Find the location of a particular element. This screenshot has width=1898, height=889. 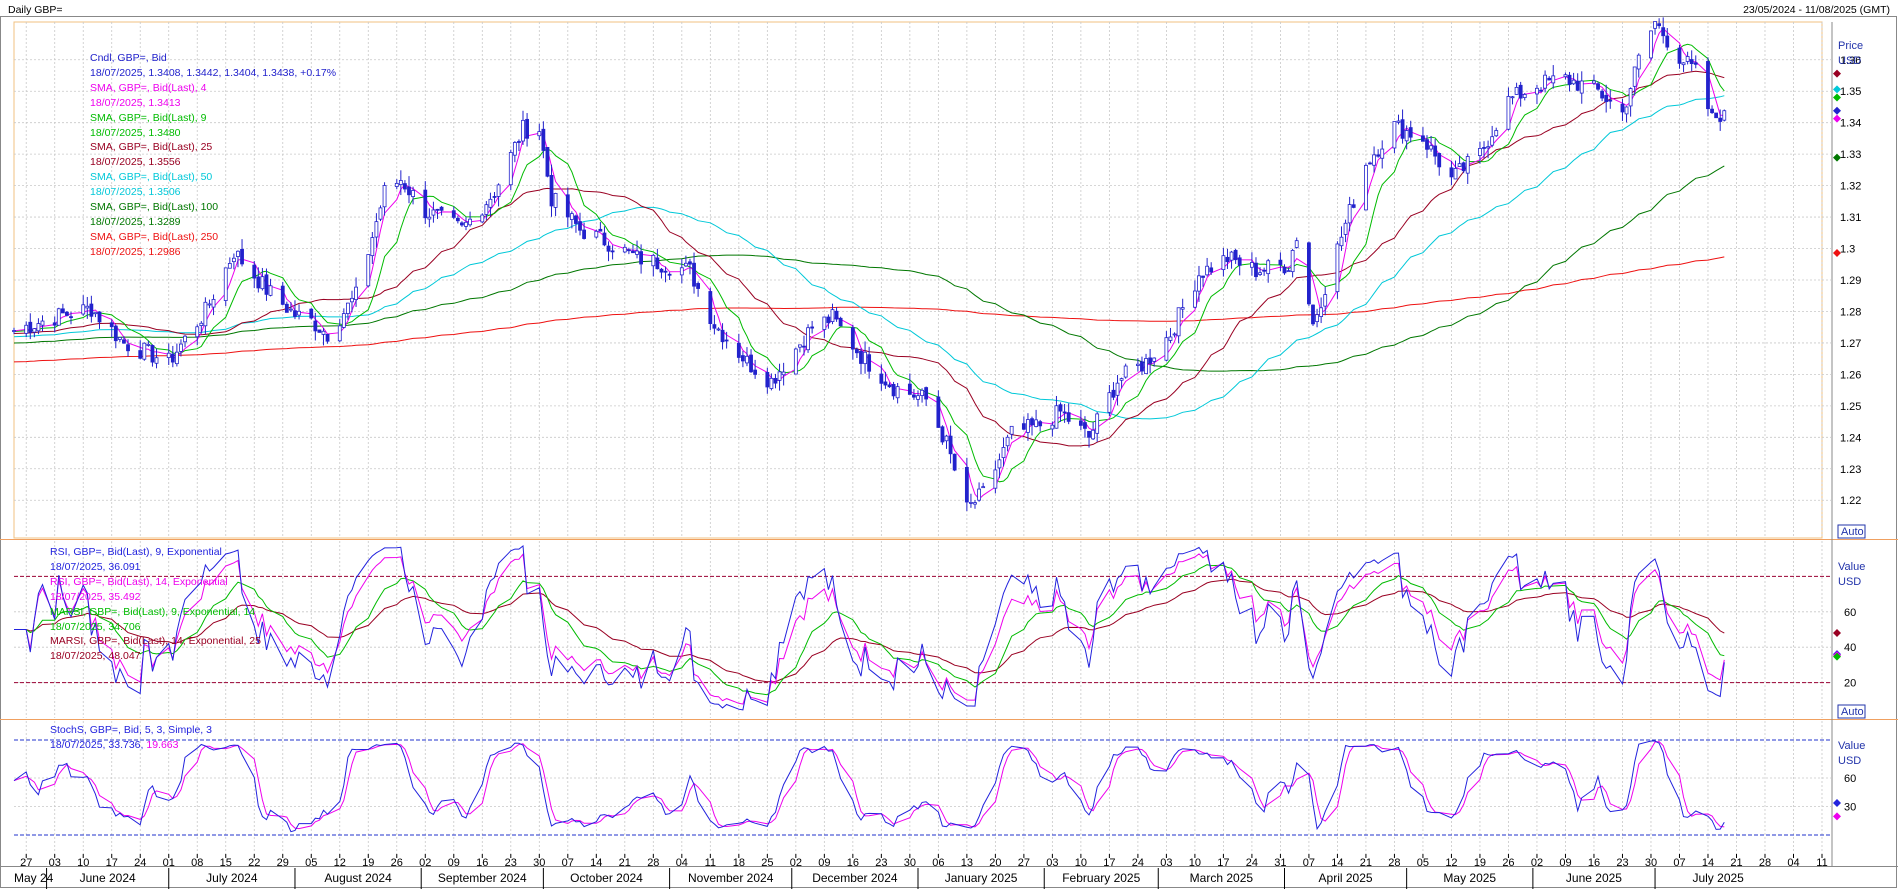

x-day-label: 24 is located at coordinates (140, 863).